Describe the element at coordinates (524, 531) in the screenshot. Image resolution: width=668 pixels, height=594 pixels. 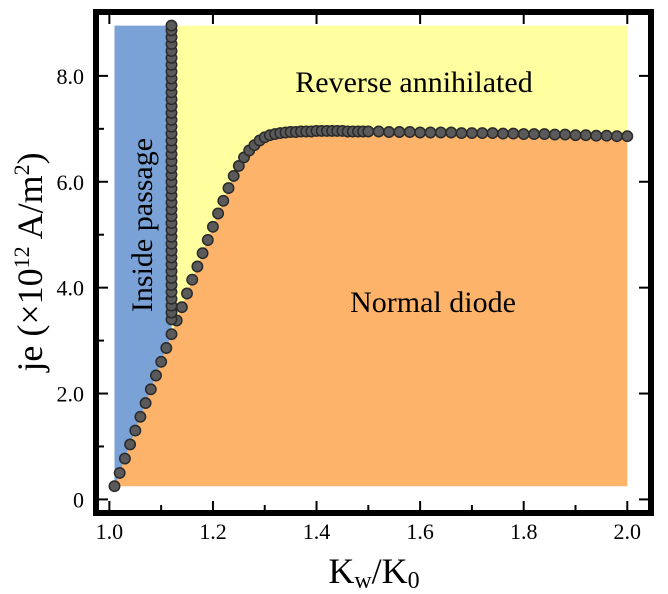
I see `x-tick-label-4: 1.8` at that location.